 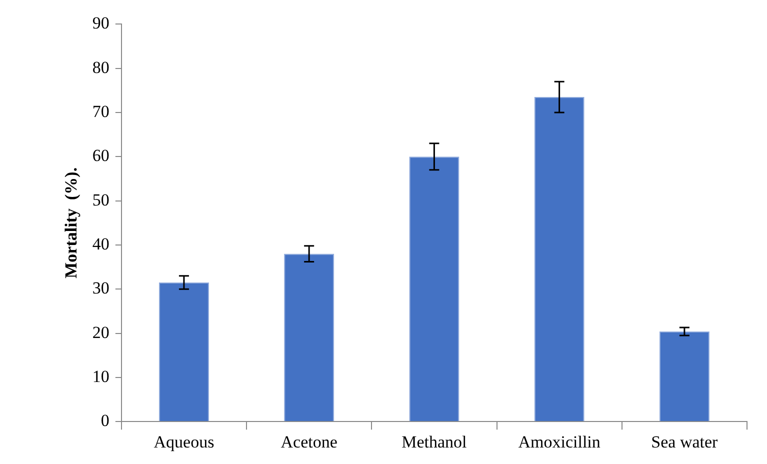 I want to click on x-tick-label: Aqueous, so click(x=184, y=442).